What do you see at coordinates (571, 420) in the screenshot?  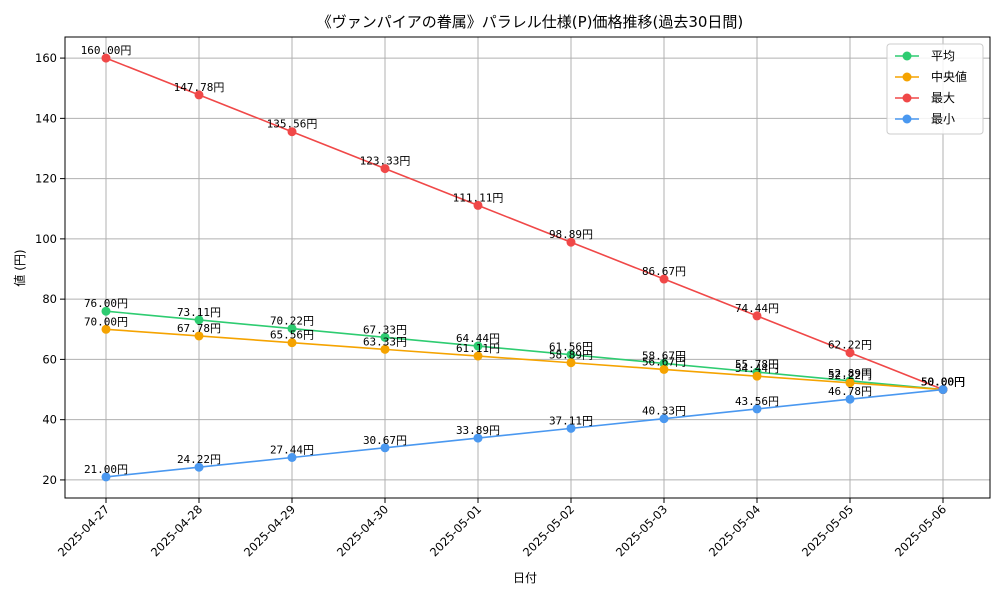 I see `data-label: 37.11円` at bounding box center [571, 420].